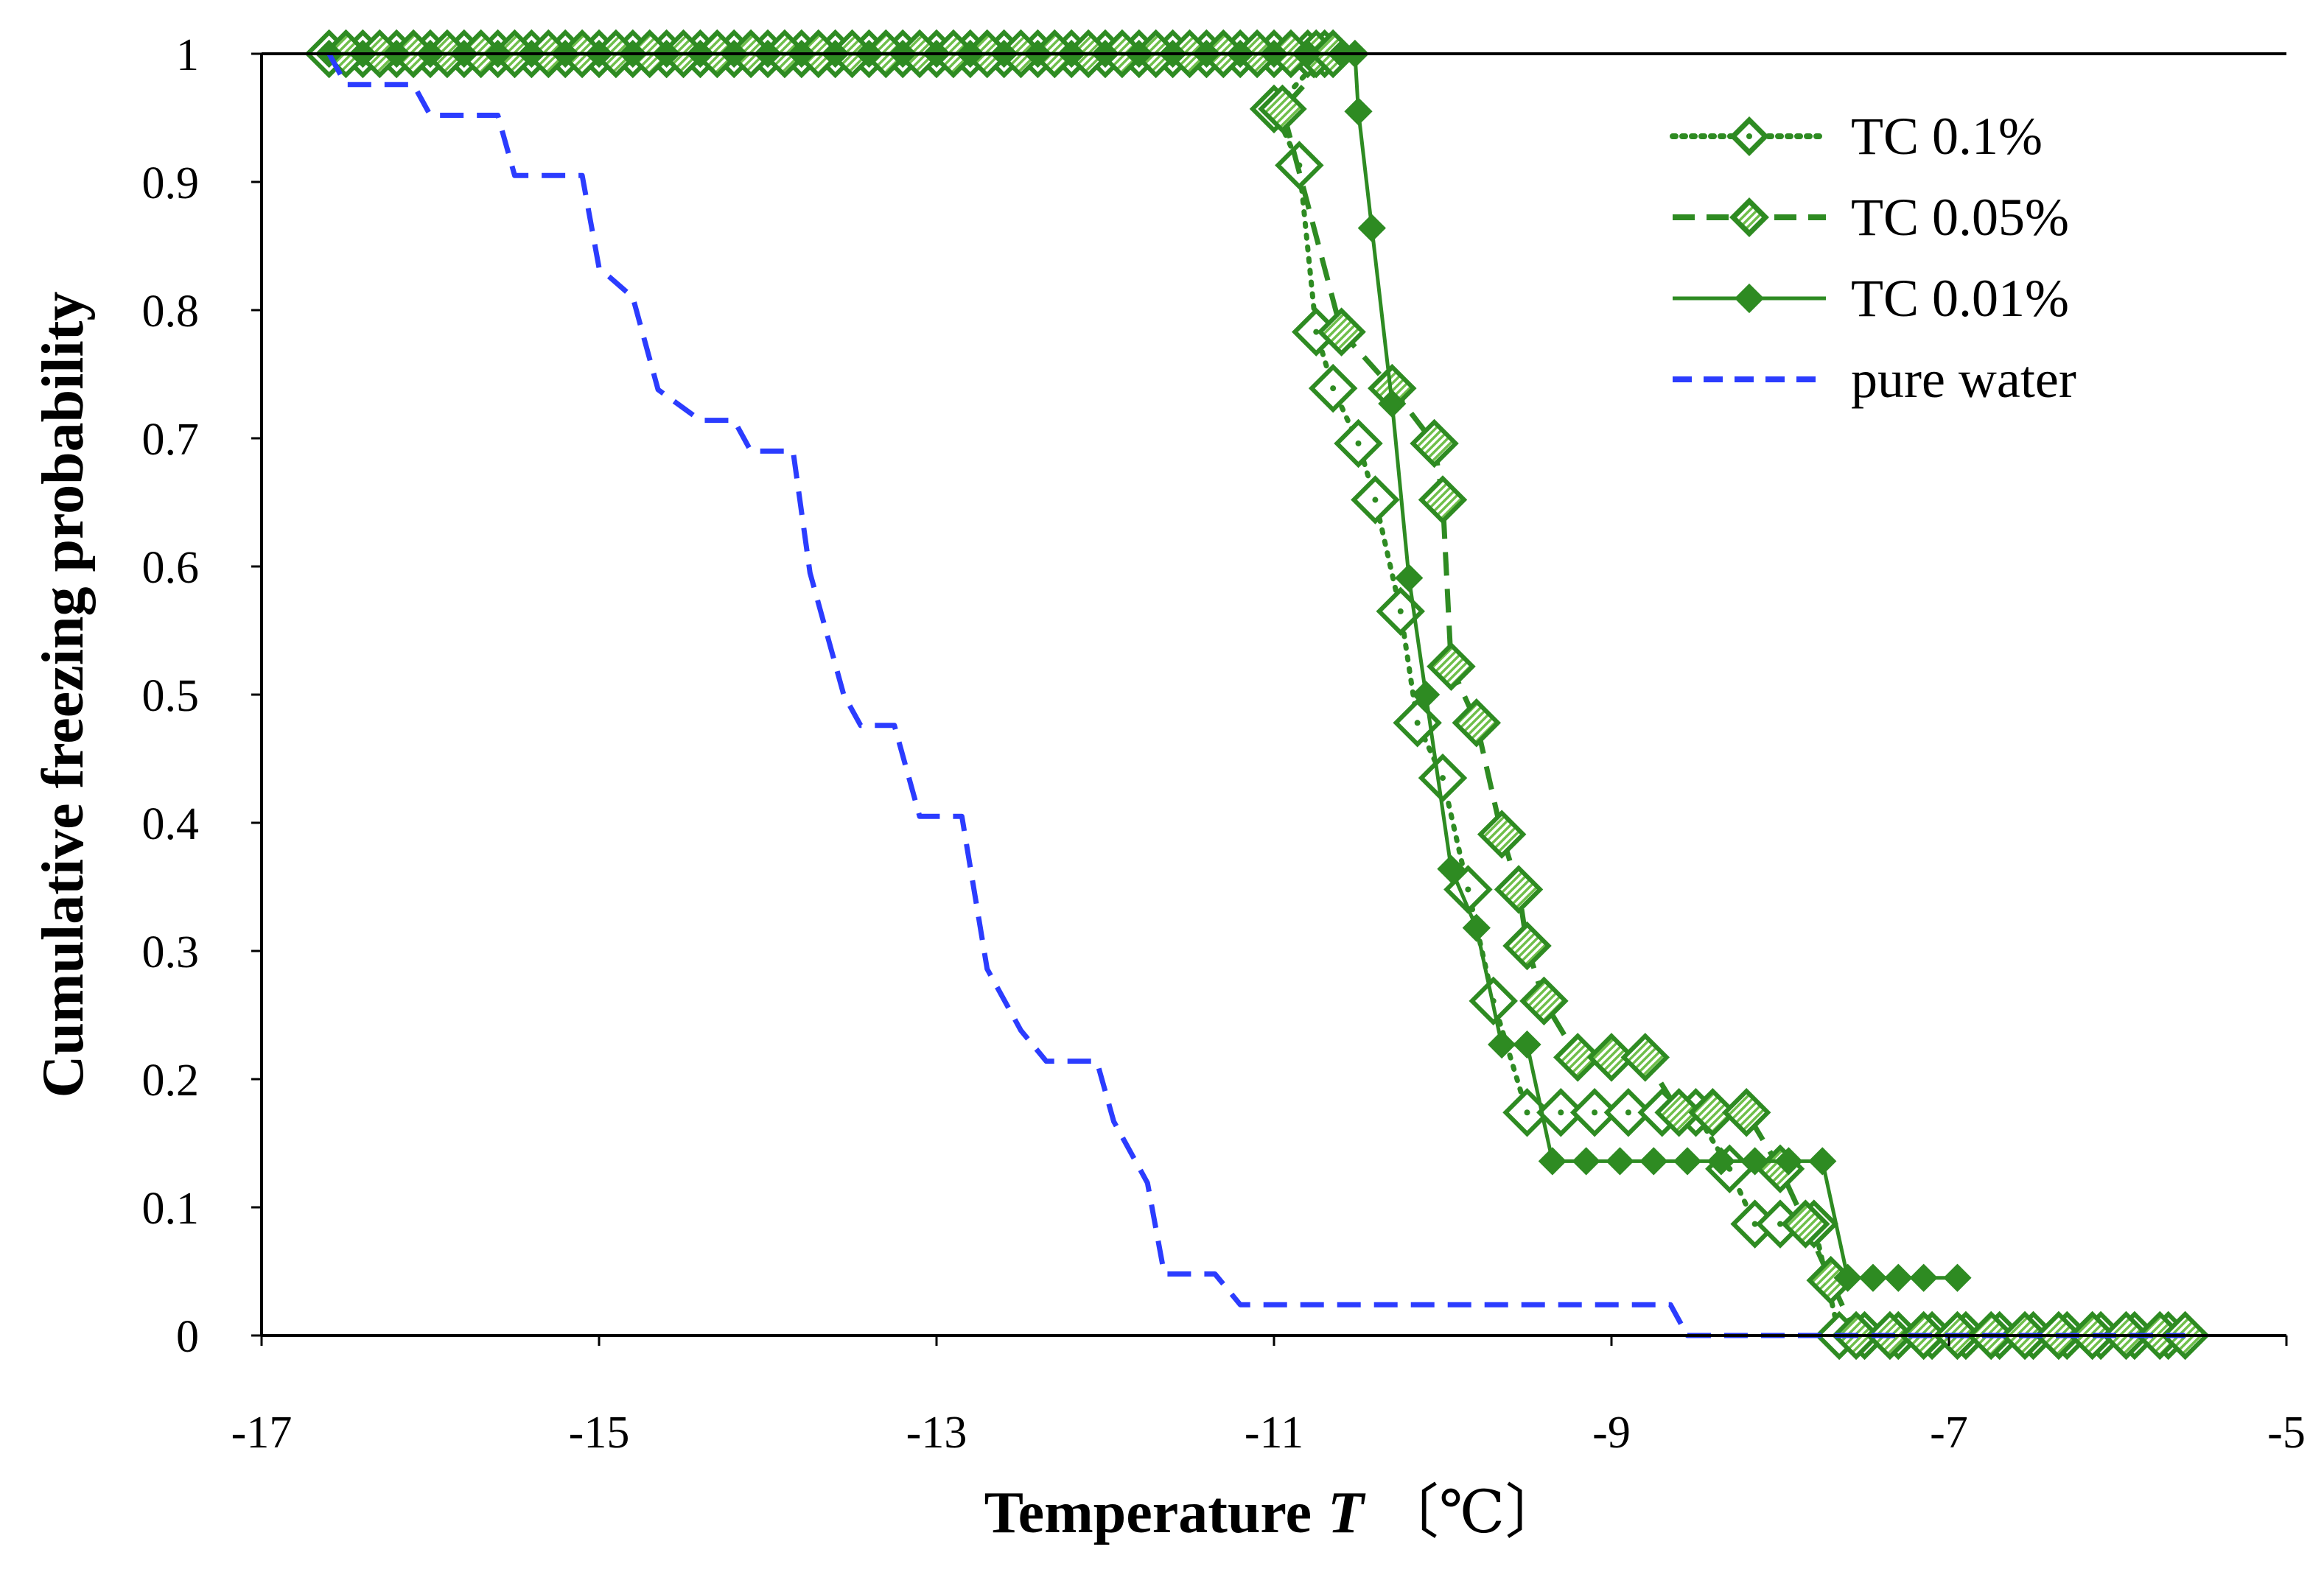 The image size is (2324, 1569). What do you see at coordinates (187, 55) in the screenshot?
I see `y-tick-label: 1` at bounding box center [187, 55].